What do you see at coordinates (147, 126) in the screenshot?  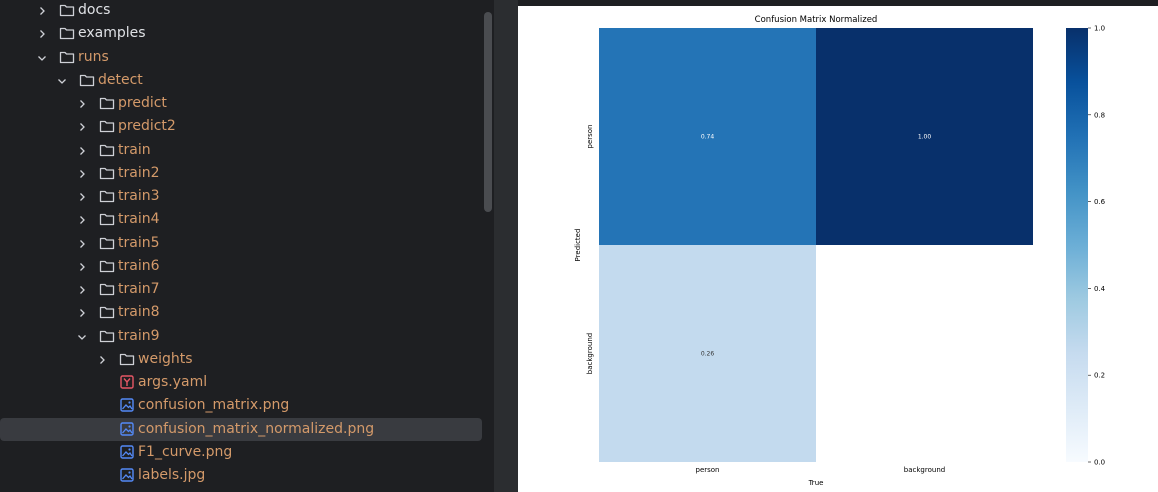 I see `tree-item-label: predict2` at bounding box center [147, 126].